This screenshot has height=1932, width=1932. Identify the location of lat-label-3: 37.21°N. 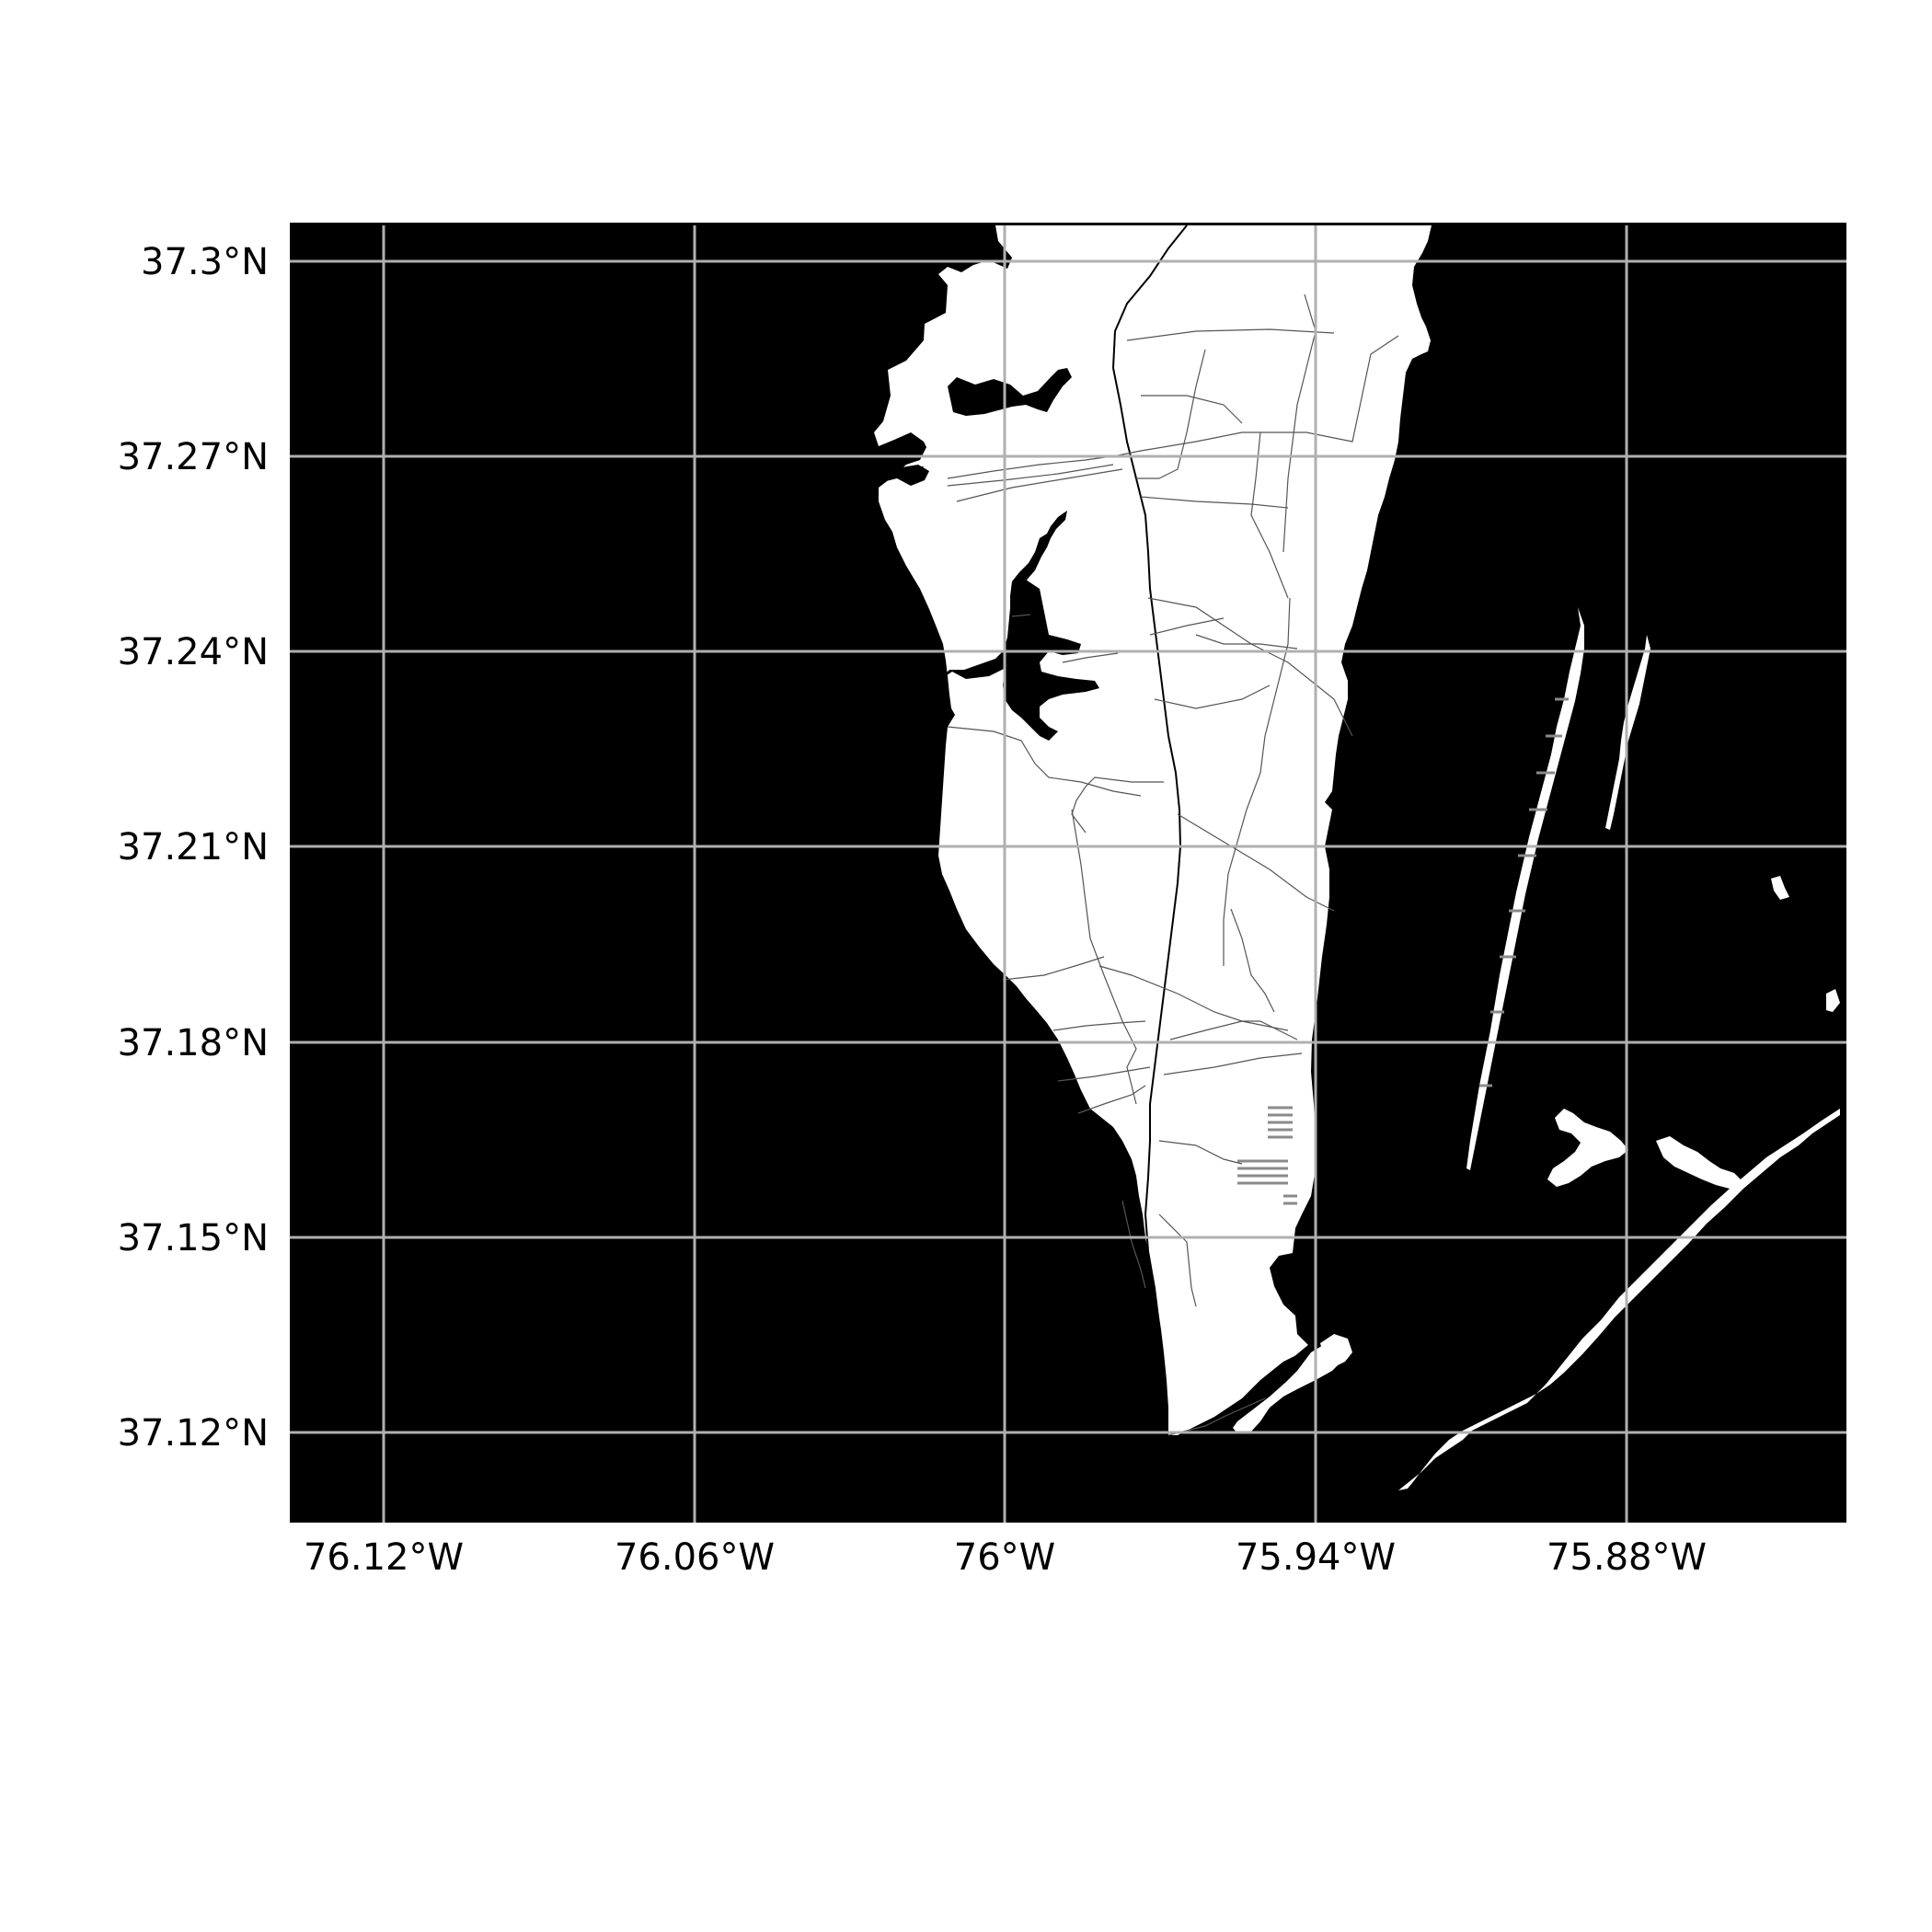
(193, 847).